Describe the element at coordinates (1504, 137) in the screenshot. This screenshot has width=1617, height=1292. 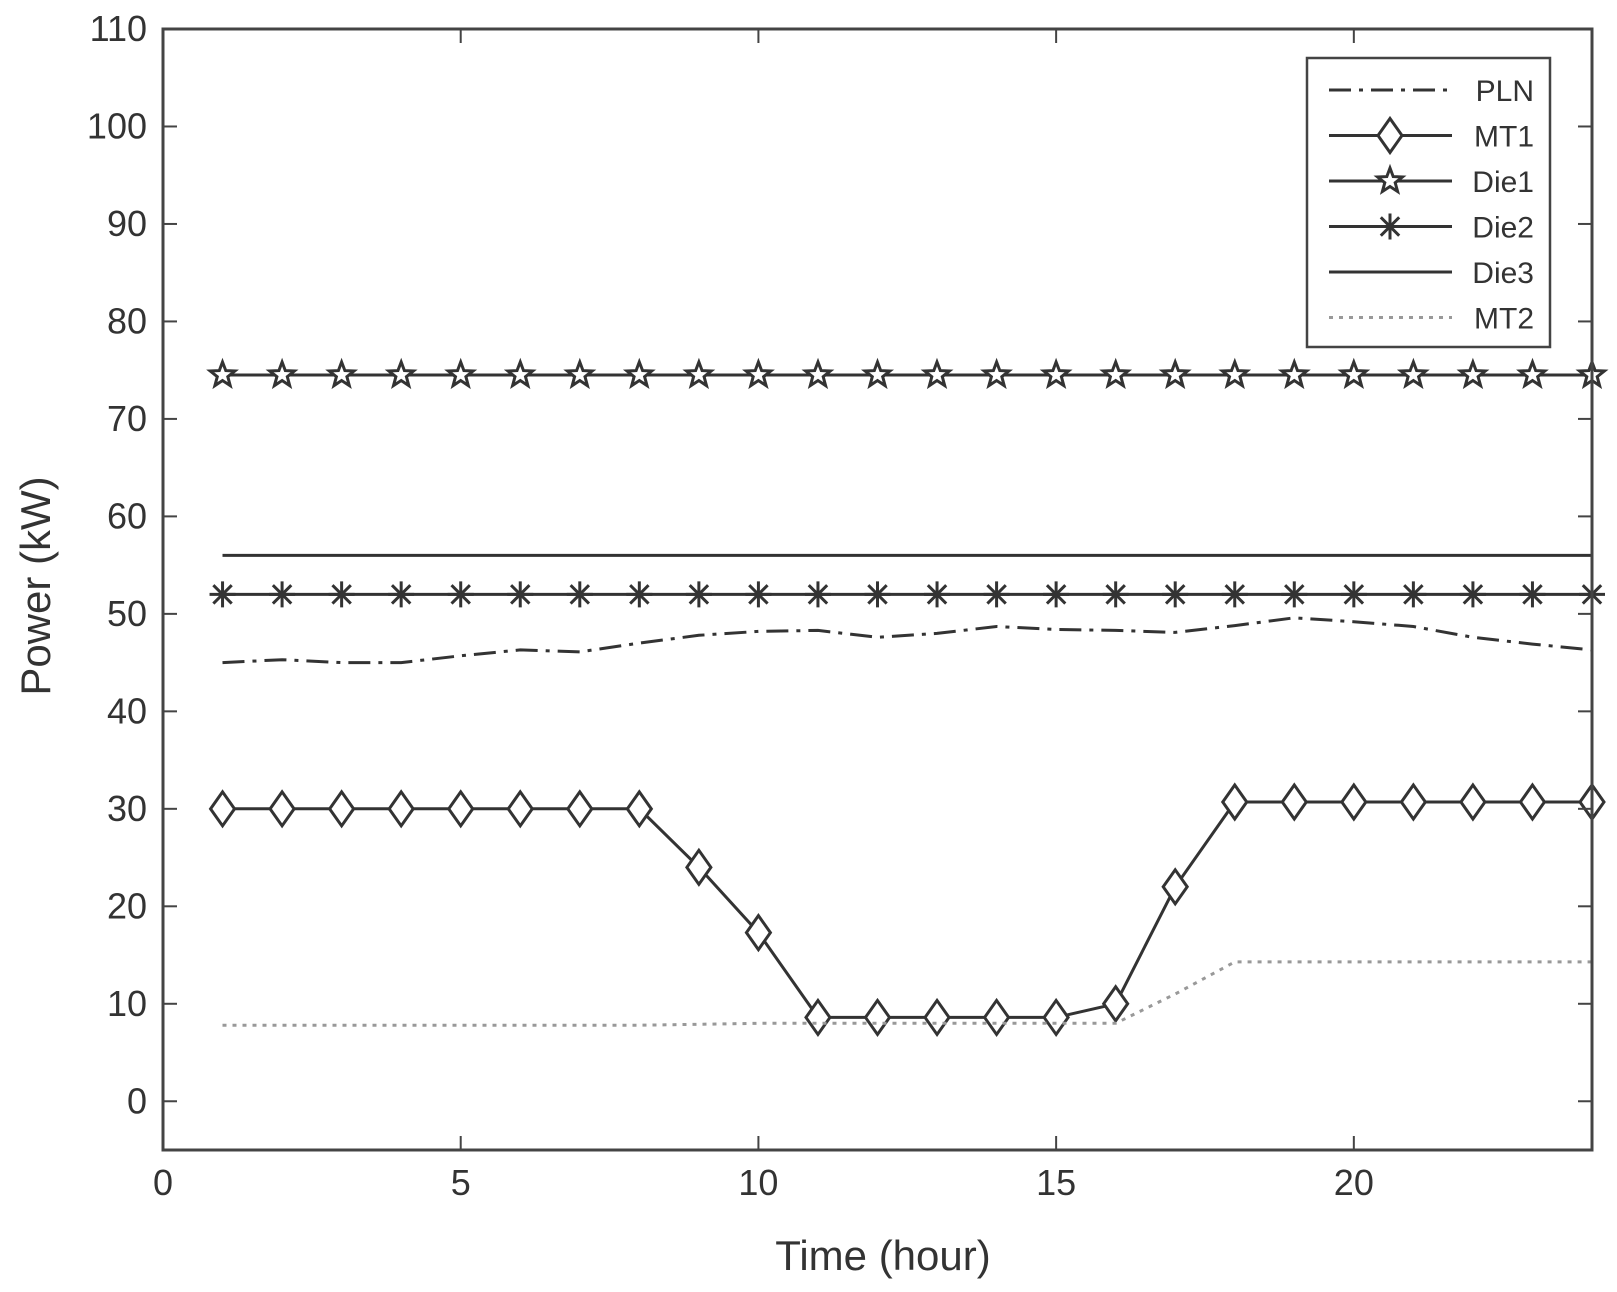
I see `legend-label-mt1: MT1` at that location.